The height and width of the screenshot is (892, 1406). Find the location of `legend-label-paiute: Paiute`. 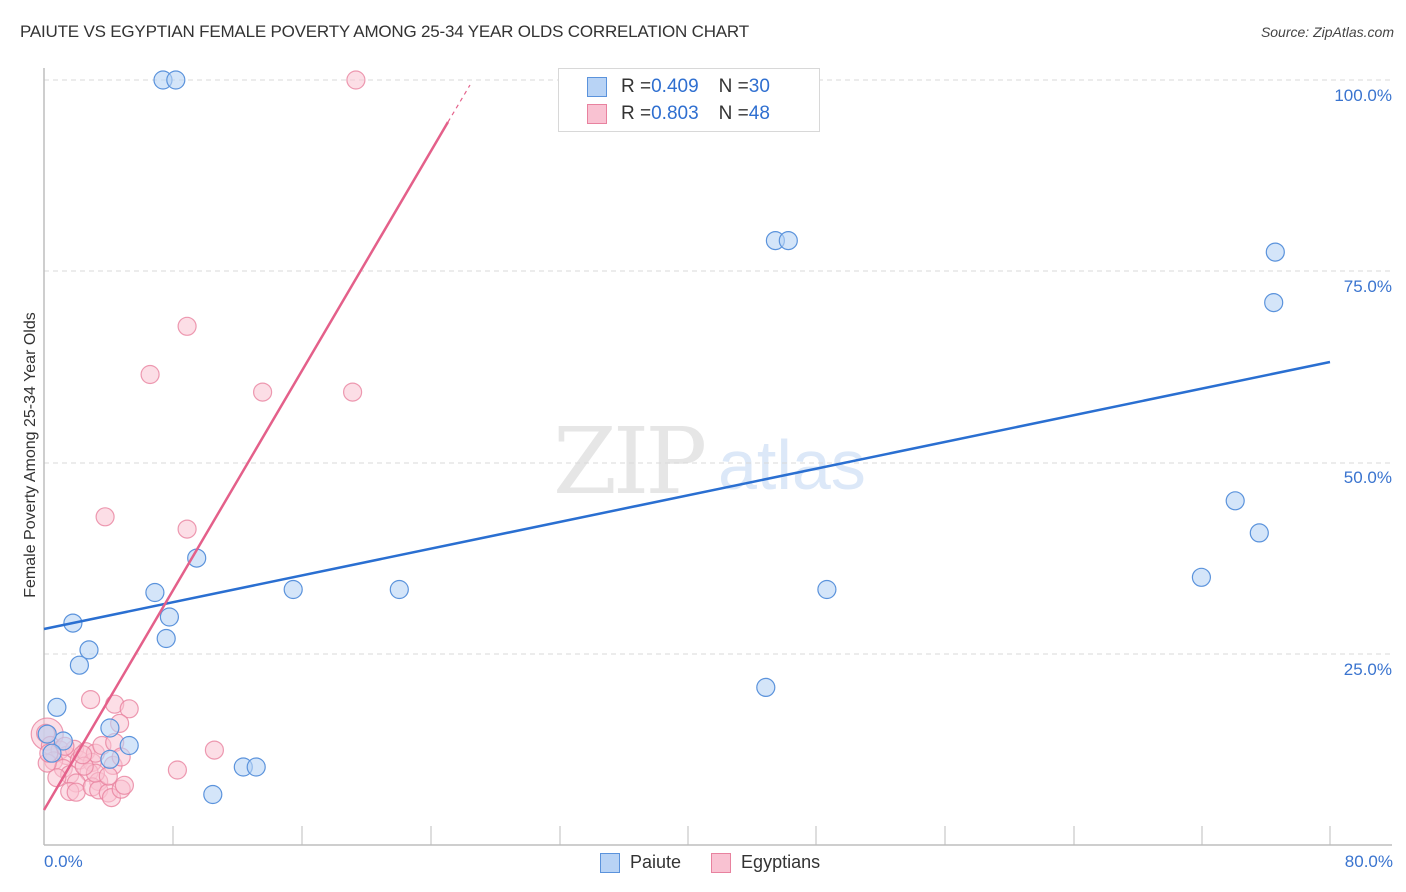

legend-label-paiute: Paiute is located at coordinates (656, 862).